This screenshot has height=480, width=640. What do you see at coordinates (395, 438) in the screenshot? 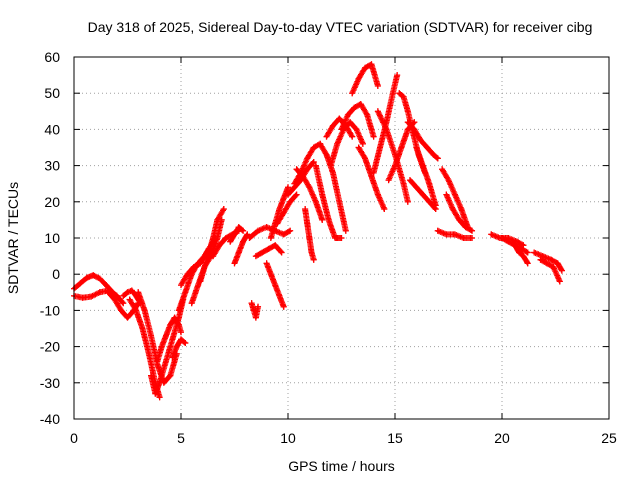
I see `x-tick-label: 15` at bounding box center [395, 438].